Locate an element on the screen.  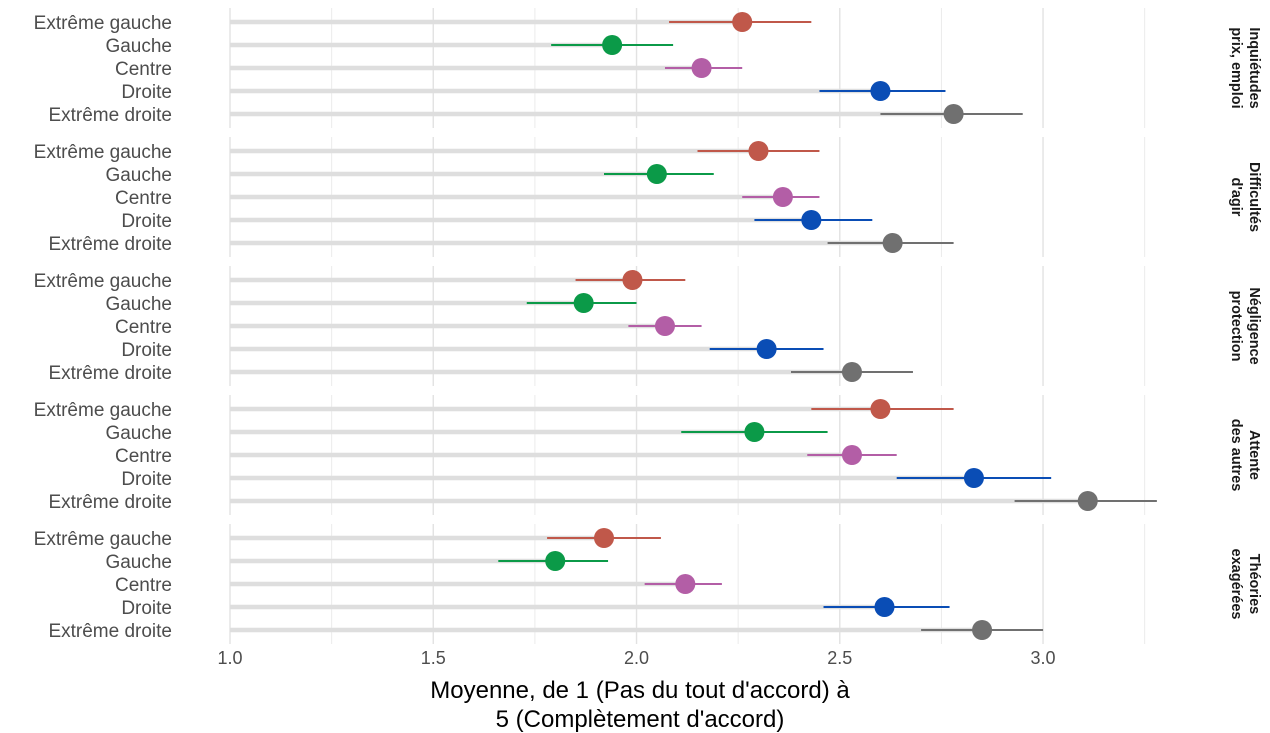
x-axis: 1.0 1.5 2.0 2.5 3.0 is located at coordinates (636, 658).